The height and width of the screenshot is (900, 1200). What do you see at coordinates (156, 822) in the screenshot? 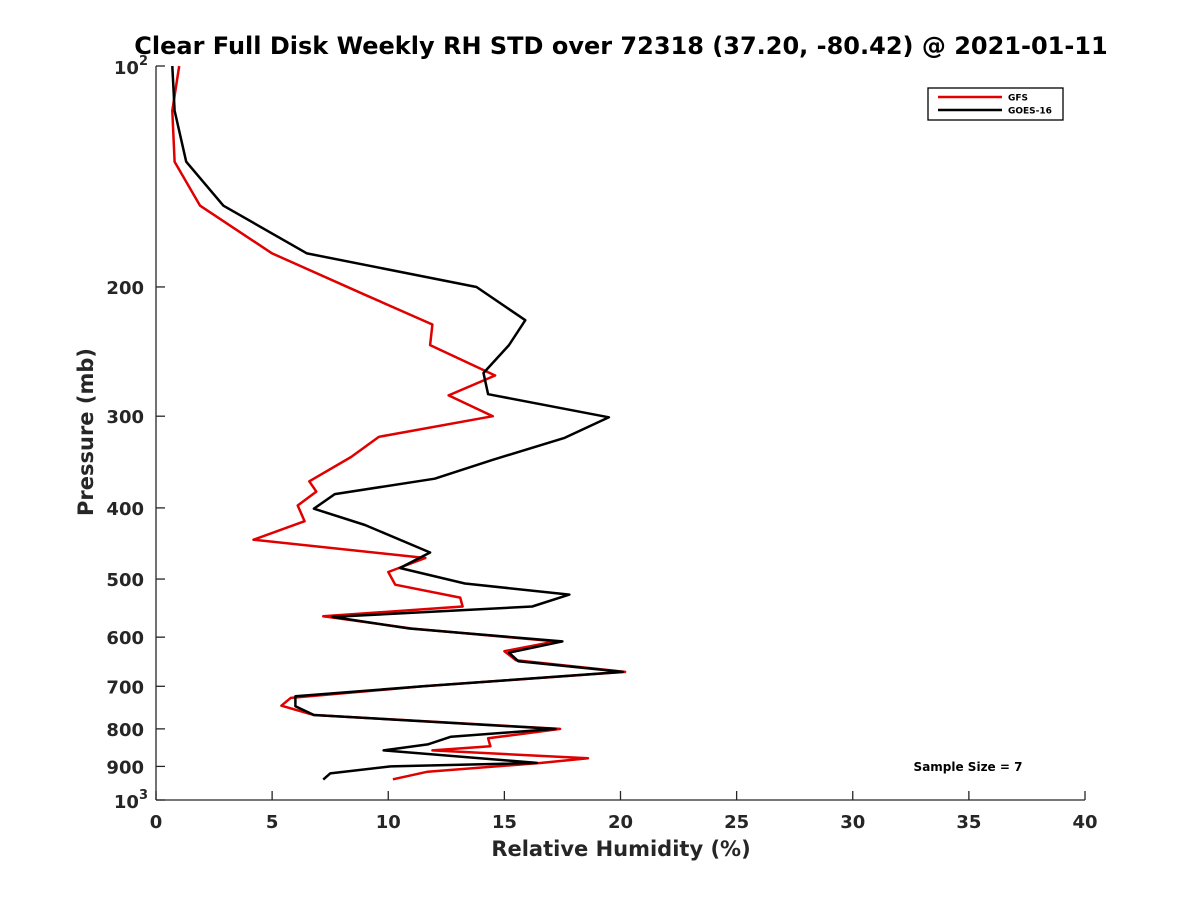
I see `x-tick-label: 0` at bounding box center [156, 822].